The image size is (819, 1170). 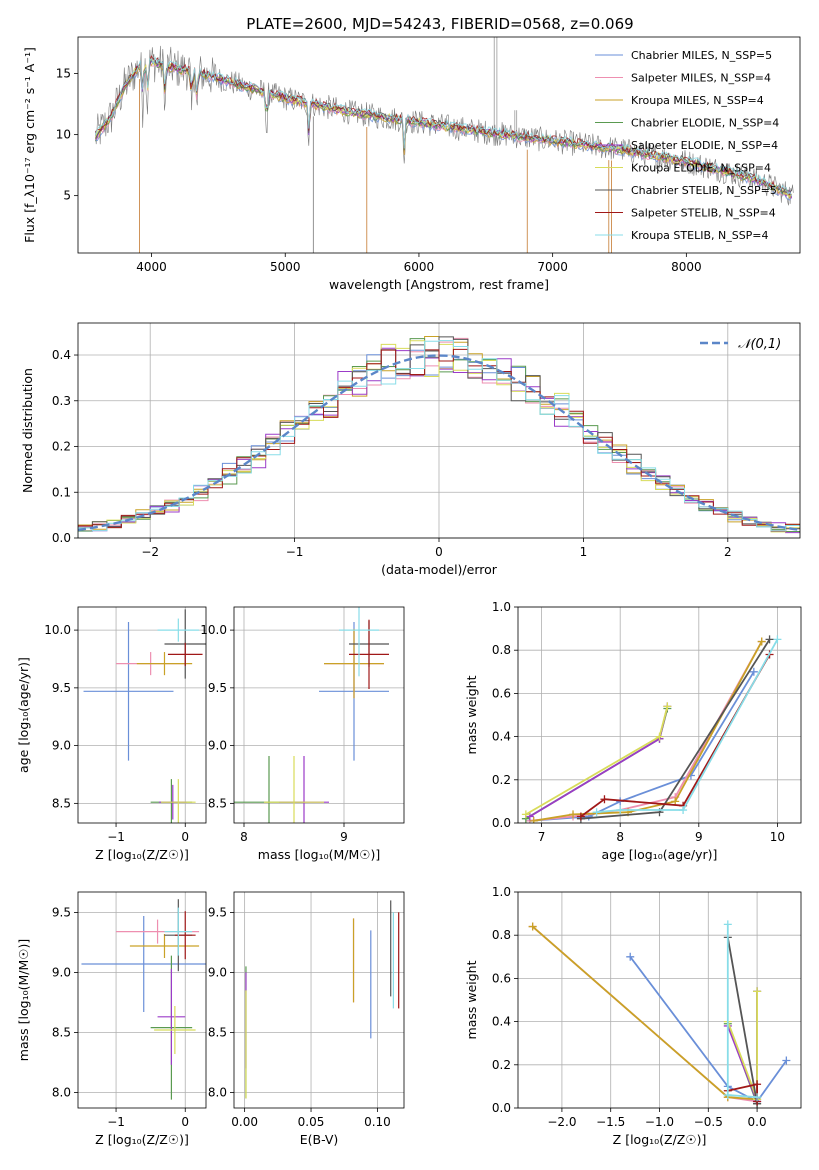 What do you see at coordinates (757, 1122) in the screenshot?
I see `x-tick-label: 0.0` at bounding box center [757, 1122].